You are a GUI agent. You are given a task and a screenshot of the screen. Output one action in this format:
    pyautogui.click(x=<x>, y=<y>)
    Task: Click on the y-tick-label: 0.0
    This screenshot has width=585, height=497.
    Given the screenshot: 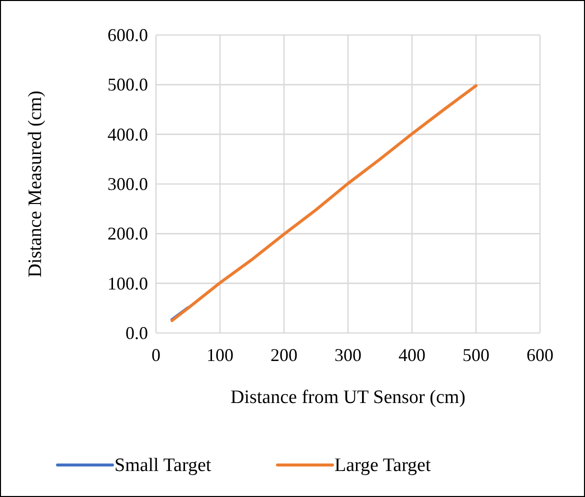 What is the action you would take?
    pyautogui.click(x=137, y=333)
    